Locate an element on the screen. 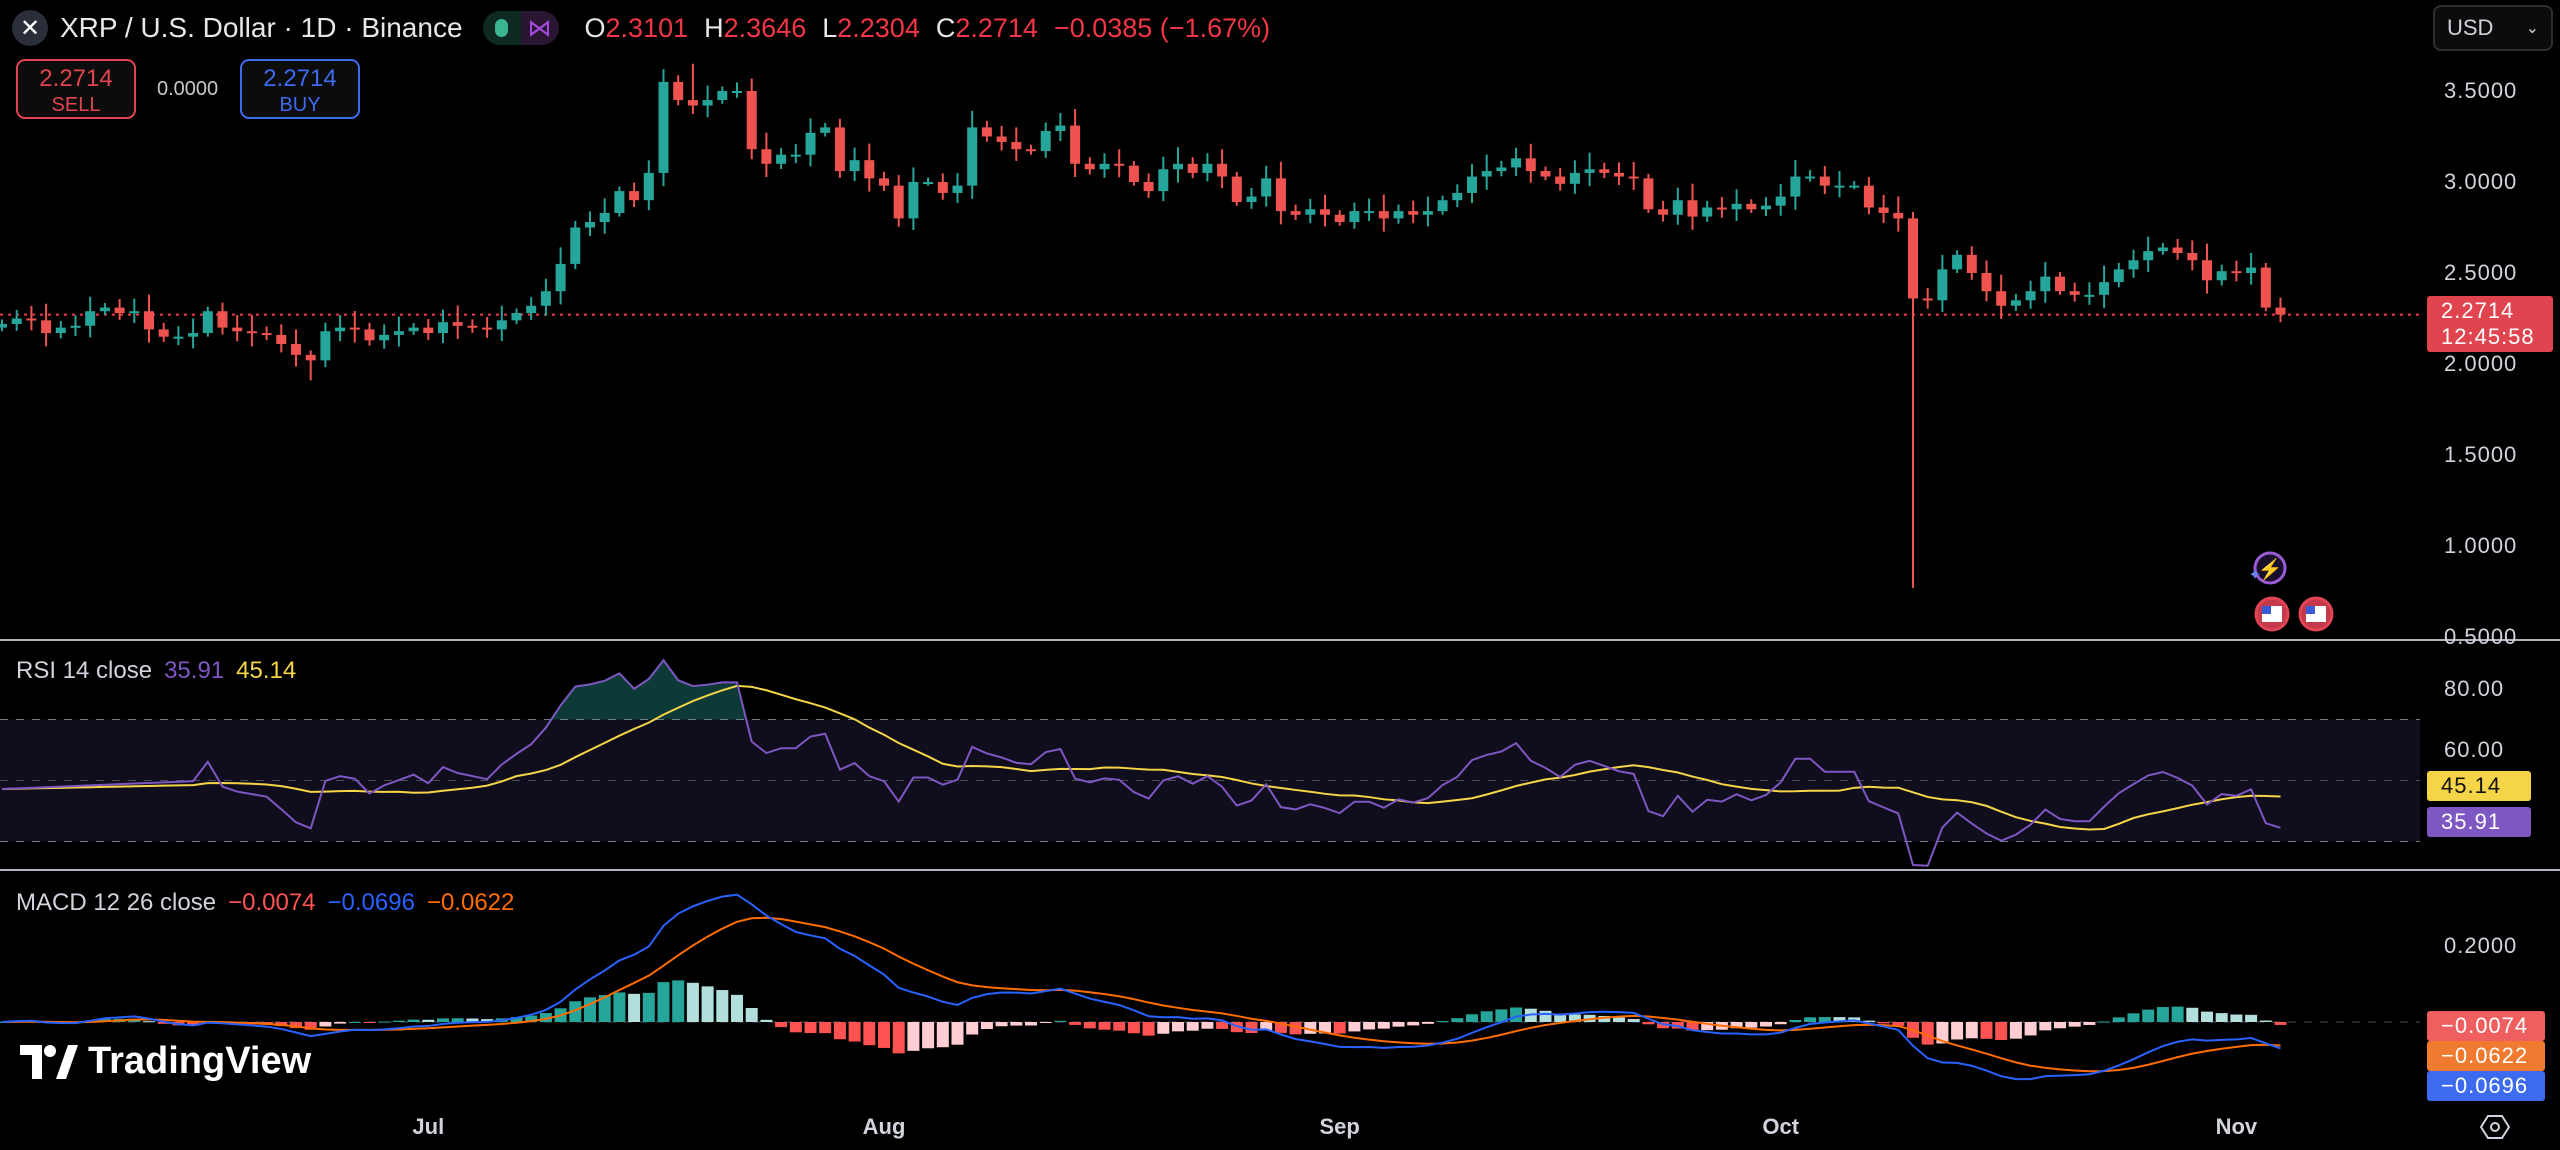 Image resolution: width=2560 pixels, height=1150 pixels. open-value: 2.3101 is located at coordinates (647, 27).